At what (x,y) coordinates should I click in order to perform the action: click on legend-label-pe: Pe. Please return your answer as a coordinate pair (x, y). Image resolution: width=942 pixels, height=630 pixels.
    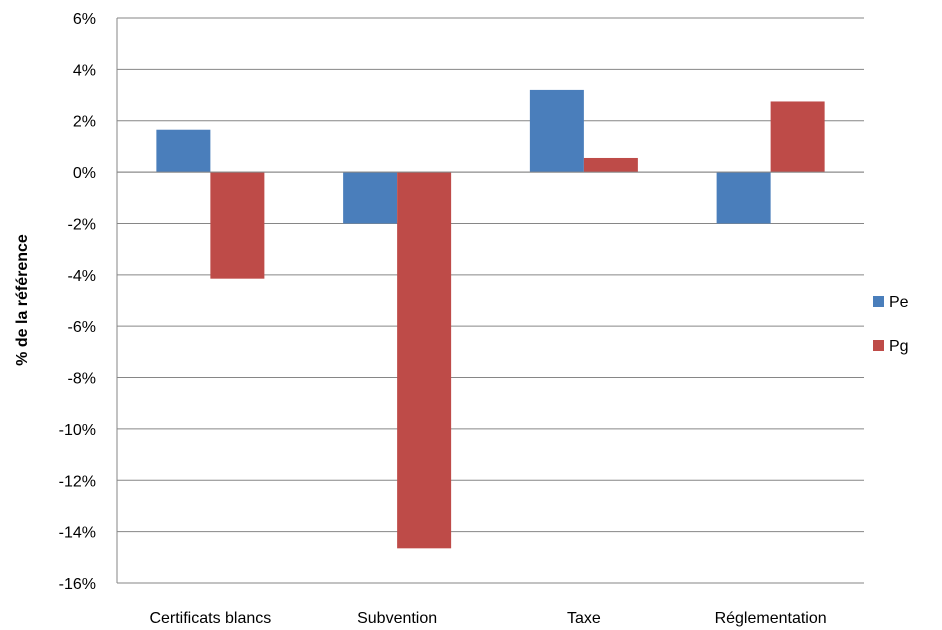
    Looking at the image, I should click on (899, 302).